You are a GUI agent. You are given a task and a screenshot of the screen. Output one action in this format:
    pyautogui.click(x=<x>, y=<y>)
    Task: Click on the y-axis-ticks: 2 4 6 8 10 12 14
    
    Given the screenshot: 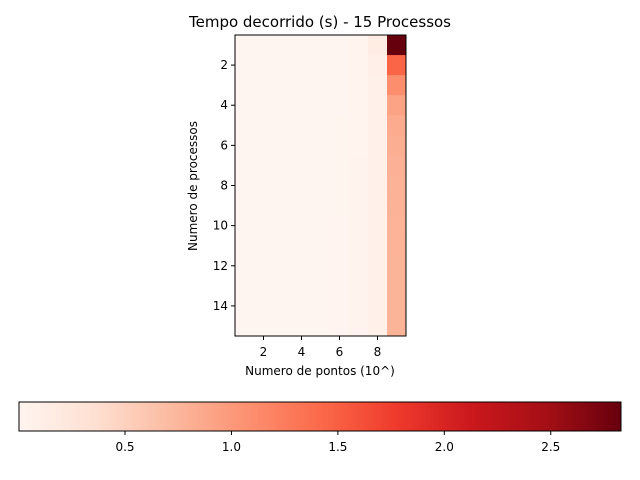 What is the action you would take?
    pyautogui.click(x=224, y=185)
    